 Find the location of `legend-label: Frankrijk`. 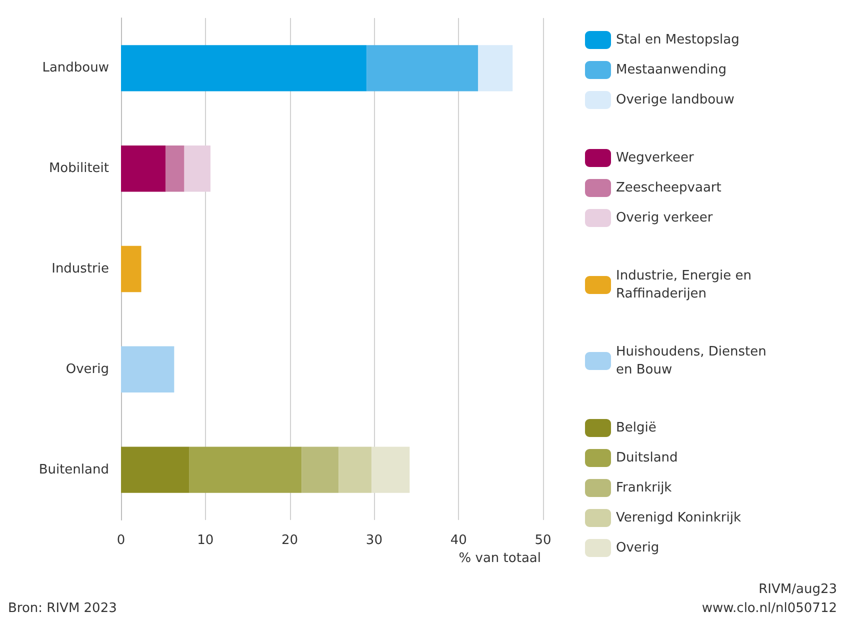

legend-label: Frankrijk is located at coordinates (644, 488).